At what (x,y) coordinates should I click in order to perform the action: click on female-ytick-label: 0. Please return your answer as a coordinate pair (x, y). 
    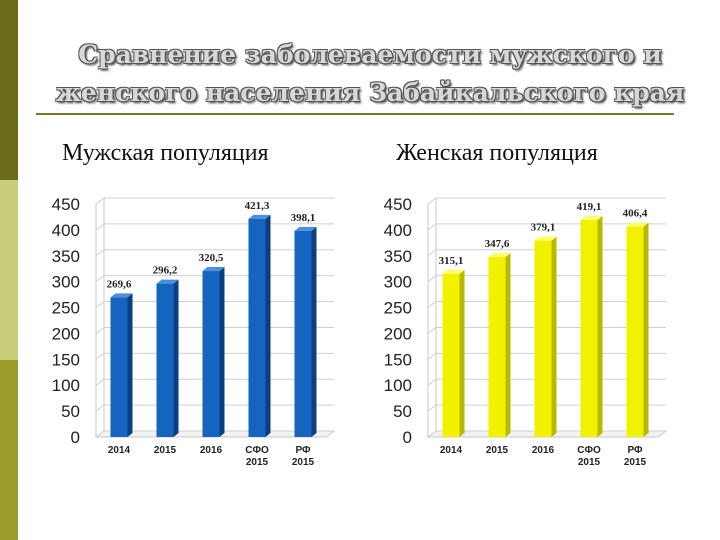
    Looking at the image, I should click on (407, 437).